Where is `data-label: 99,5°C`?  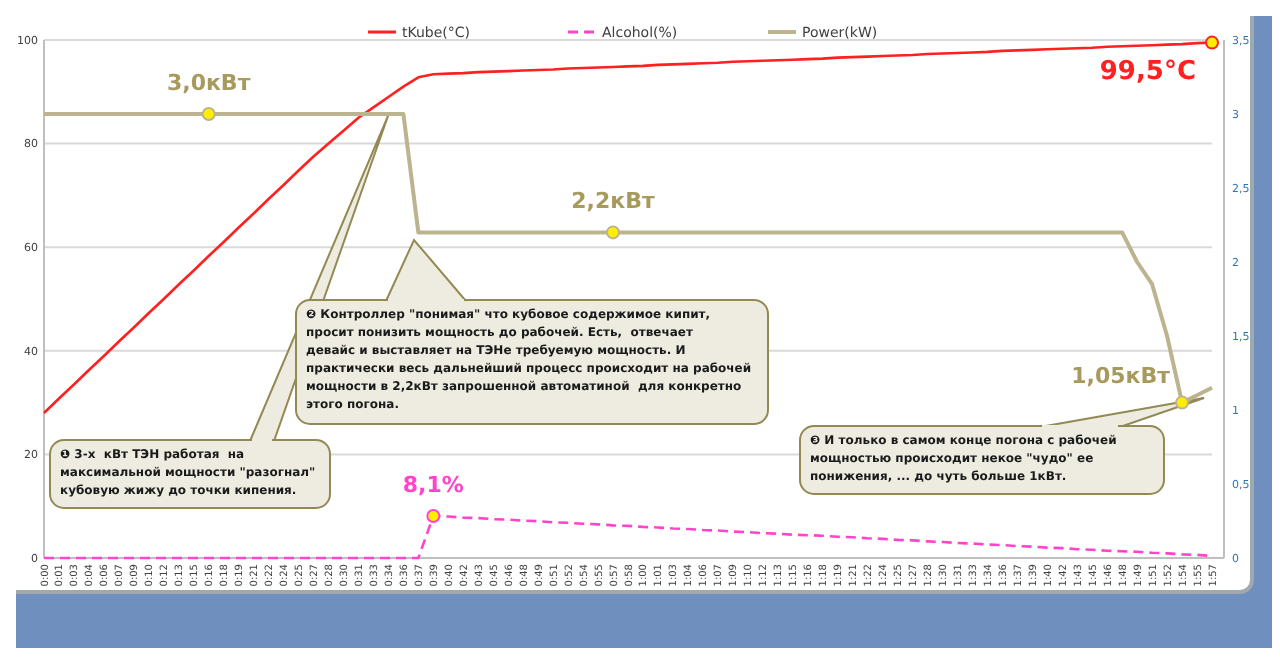
data-label: 99,5°C is located at coordinates (1147, 71).